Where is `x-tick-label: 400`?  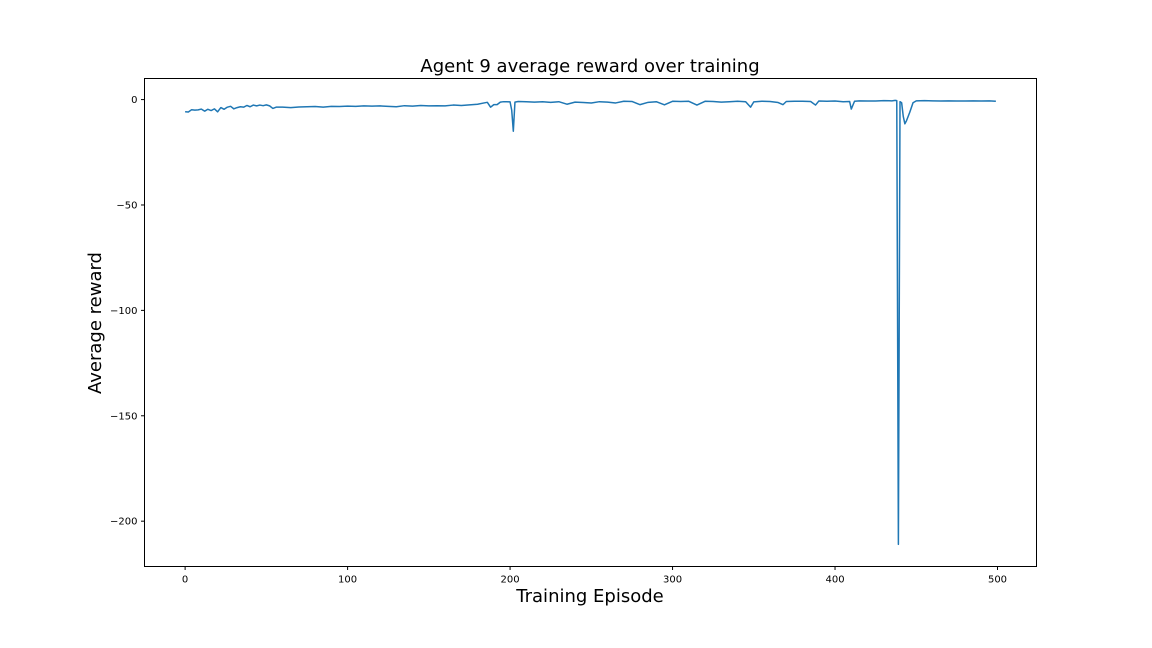
x-tick-label: 400 is located at coordinates (834, 580).